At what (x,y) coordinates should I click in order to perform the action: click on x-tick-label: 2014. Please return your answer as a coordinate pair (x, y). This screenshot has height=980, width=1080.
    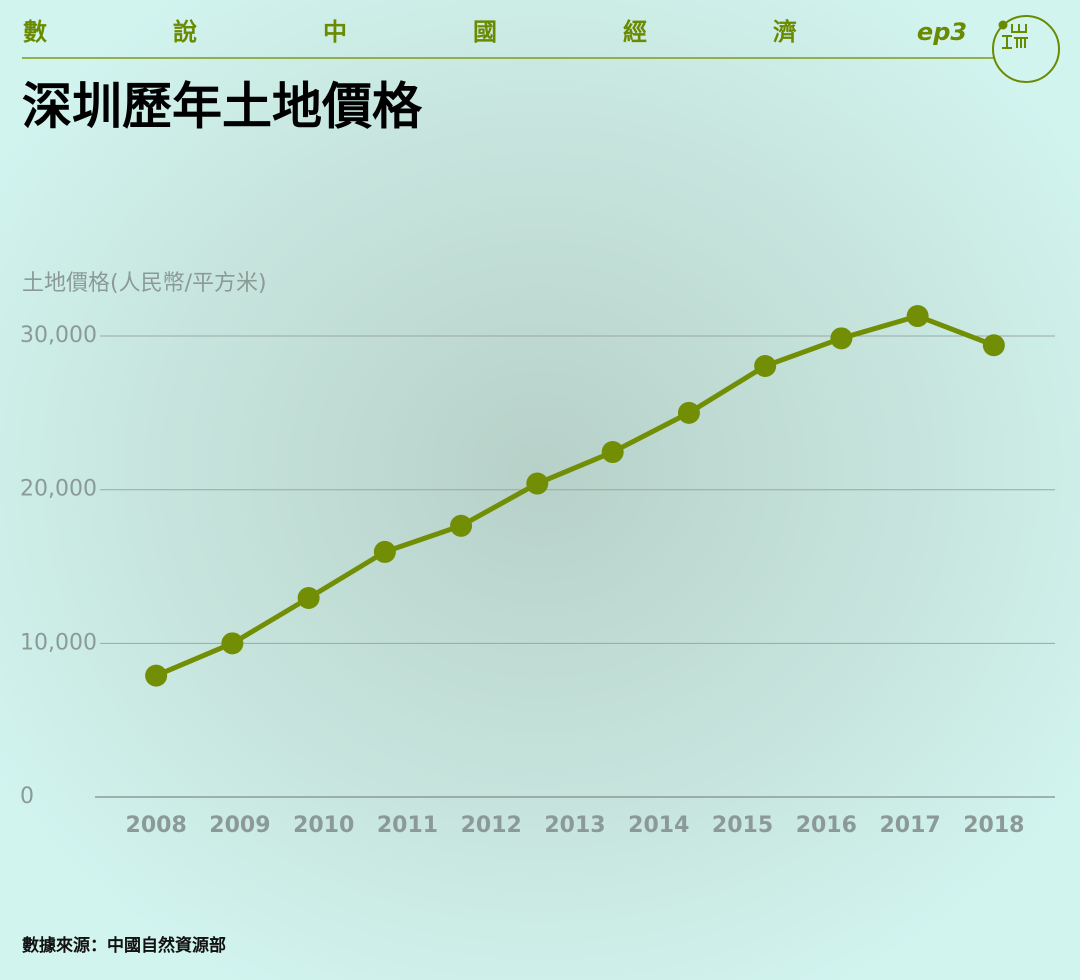
    Looking at the image, I should click on (658, 825).